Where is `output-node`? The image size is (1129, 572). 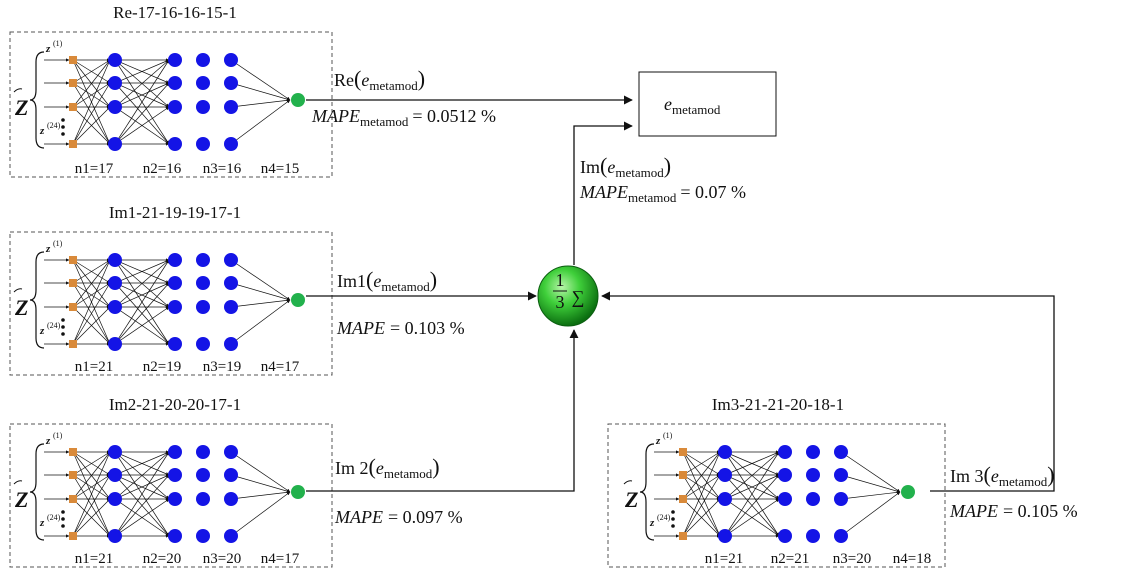
output-node is located at coordinates (298, 492).